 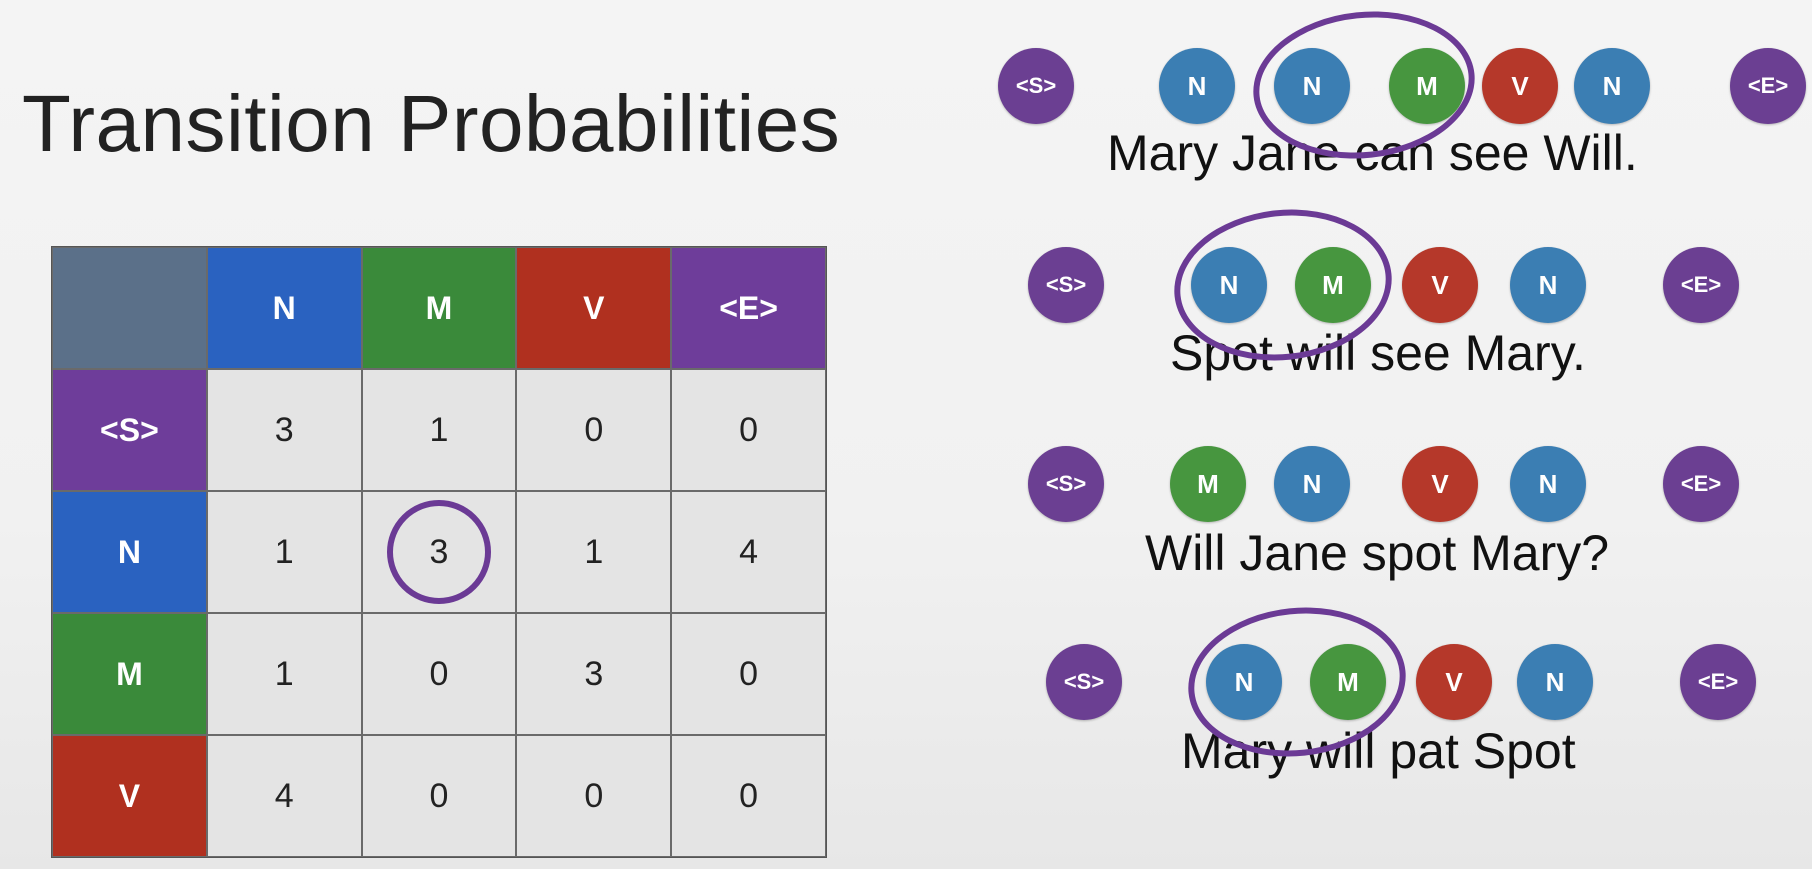 What do you see at coordinates (1386, 500) in the screenshot?
I see `sentence-row-3: <S> M N V N <E> Will Jane spot Mary?` at bounding box center [1386, 500].